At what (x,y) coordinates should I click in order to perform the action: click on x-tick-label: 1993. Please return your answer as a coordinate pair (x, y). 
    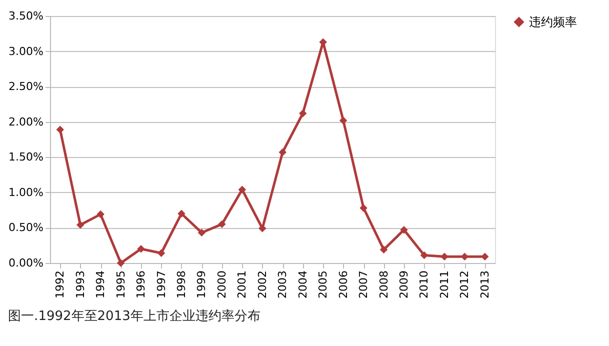
    Looking at the image, I should click on (80, 284).